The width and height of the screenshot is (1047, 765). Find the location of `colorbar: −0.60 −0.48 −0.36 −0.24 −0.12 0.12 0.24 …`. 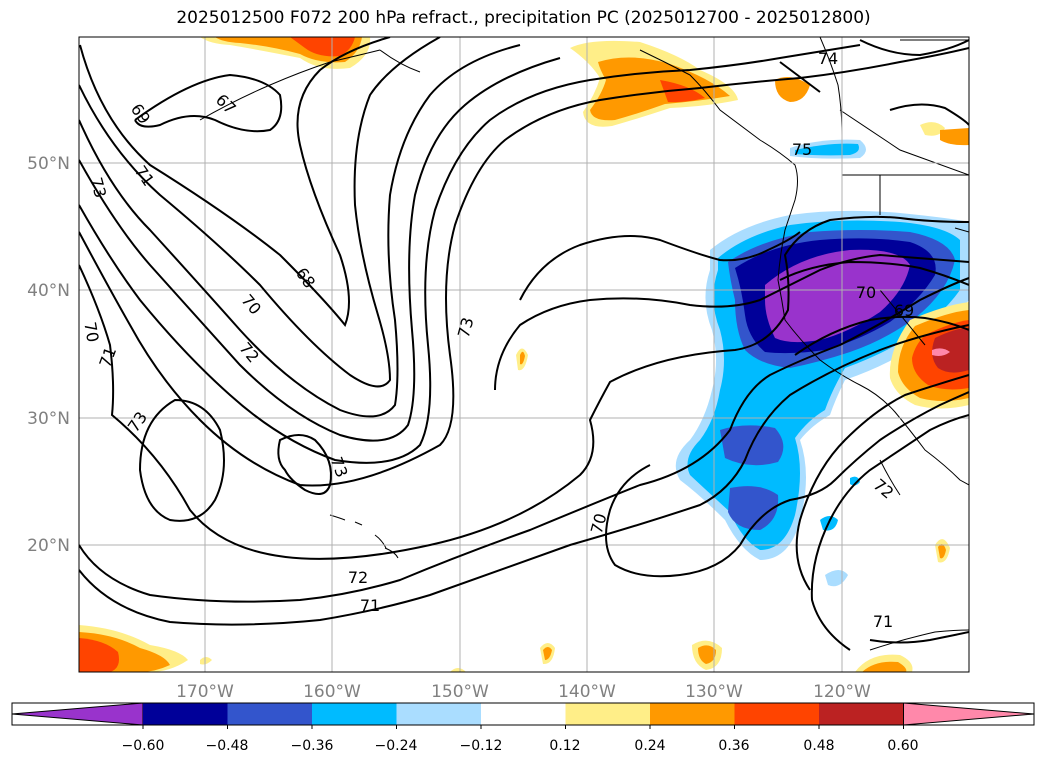

colorbar: −0.60 −0.48 −0.36 −0.24 −0.12 0.12 0.24 … is located at coordinates (523, 728).